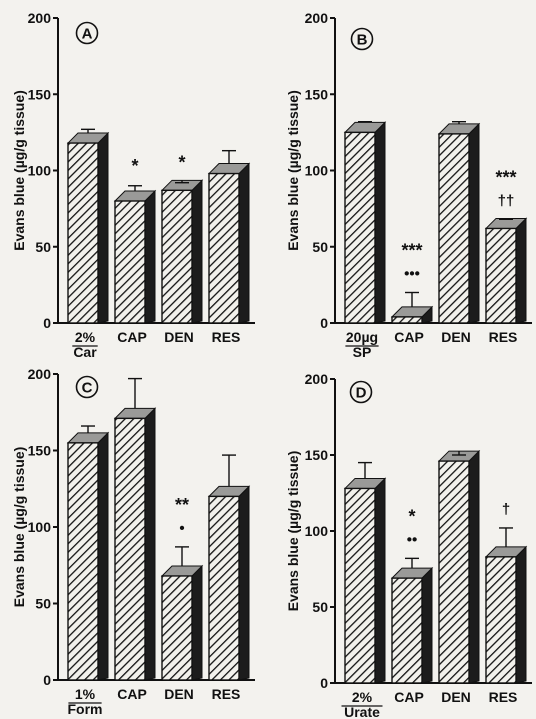  What do you see at coordinates (362, 337) in the screenshot?
I see `category-label: 20µg` at bounding box center [362, 337].